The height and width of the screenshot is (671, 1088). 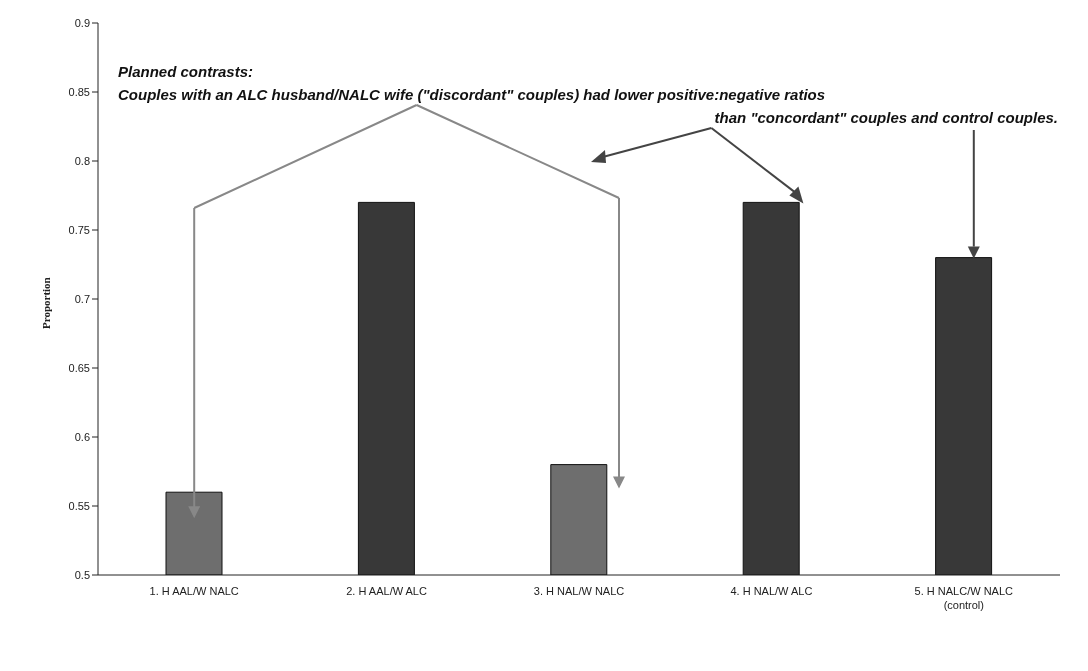 I want to click on annotation: Planned contrasts:, so click(x=186, y=71).